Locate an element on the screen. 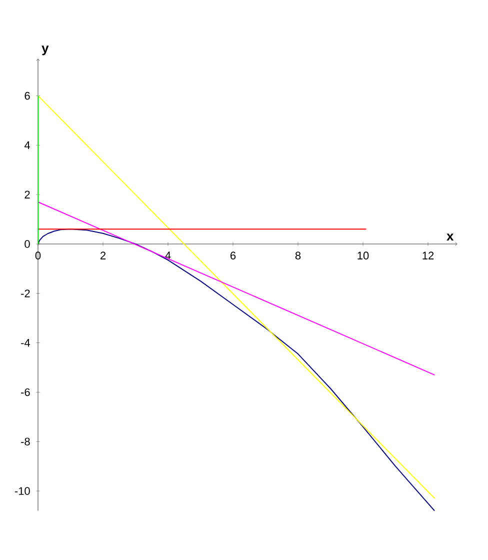 This screenshot has width=488, height=560. y-tick-label: 6 is located at coordinates (27, 96).